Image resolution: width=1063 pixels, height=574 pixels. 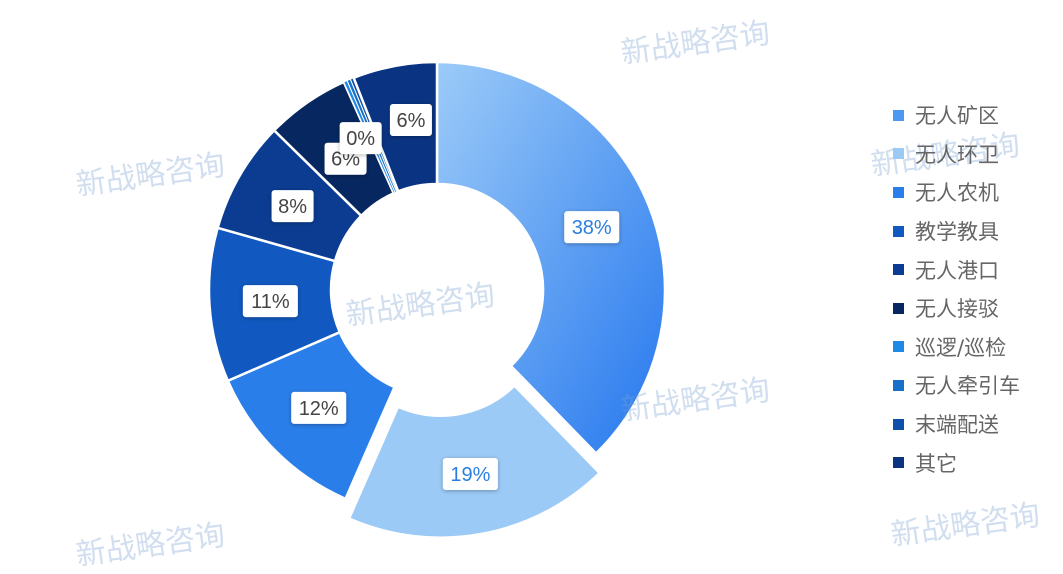 I want to click on legend-item: 无人环卫, so click(x=956, y=154).